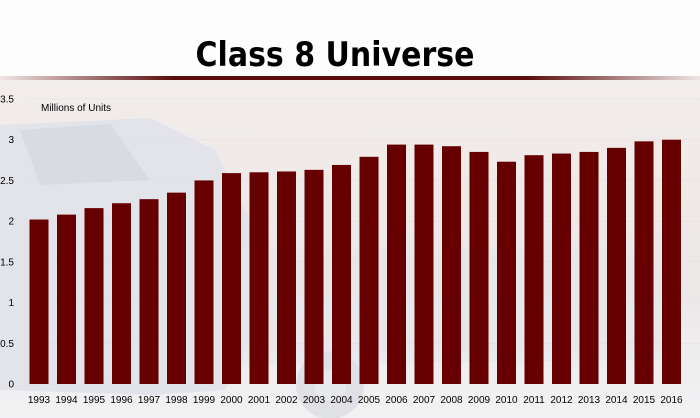 The width and height of the screenshot is (700, 418). Describe the element at coordinates (451, 400) in the screenshot. I see `x-tick-label: 2008` at that location.